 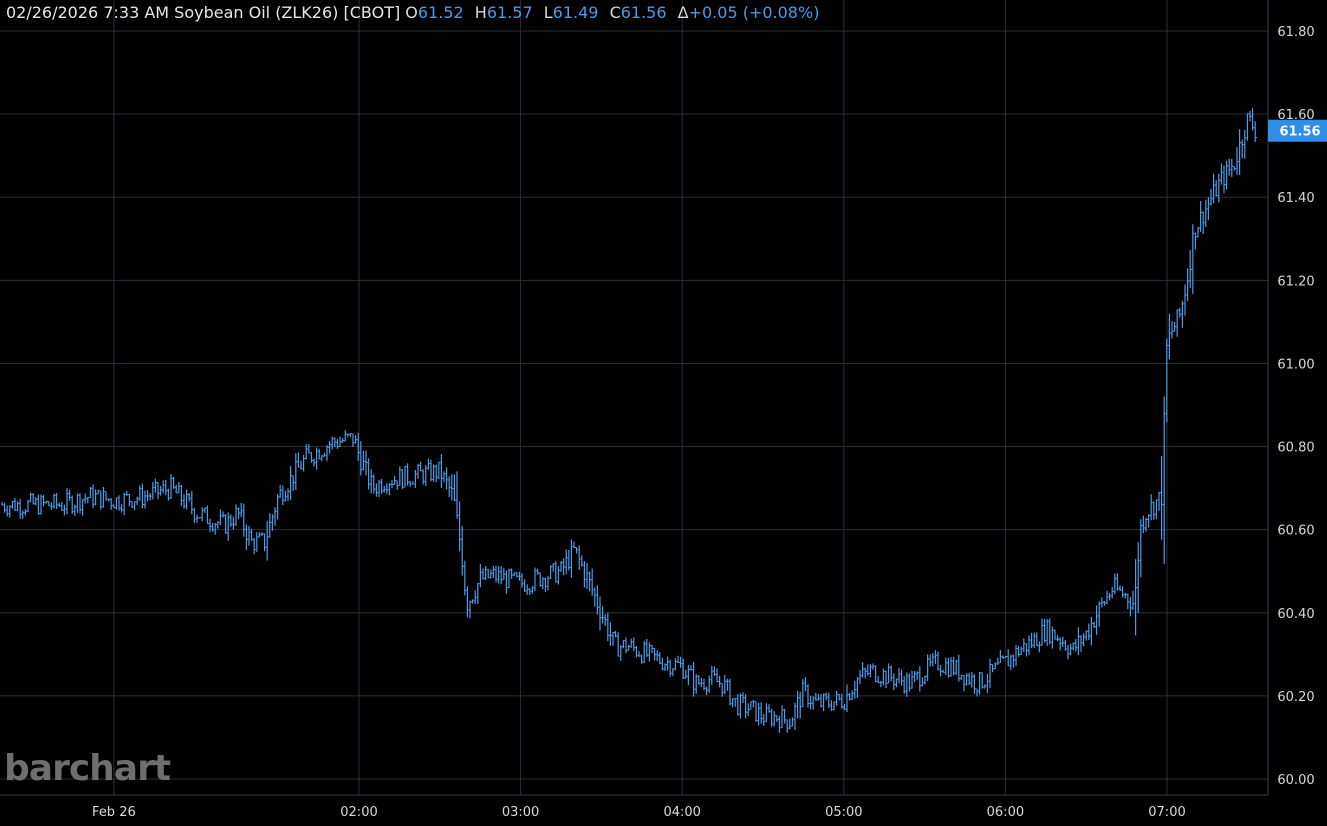 What do you see at coordinates (440, 12) in the screenshot?
I see `open-value: 61.52` at bounding box center [440, 12].